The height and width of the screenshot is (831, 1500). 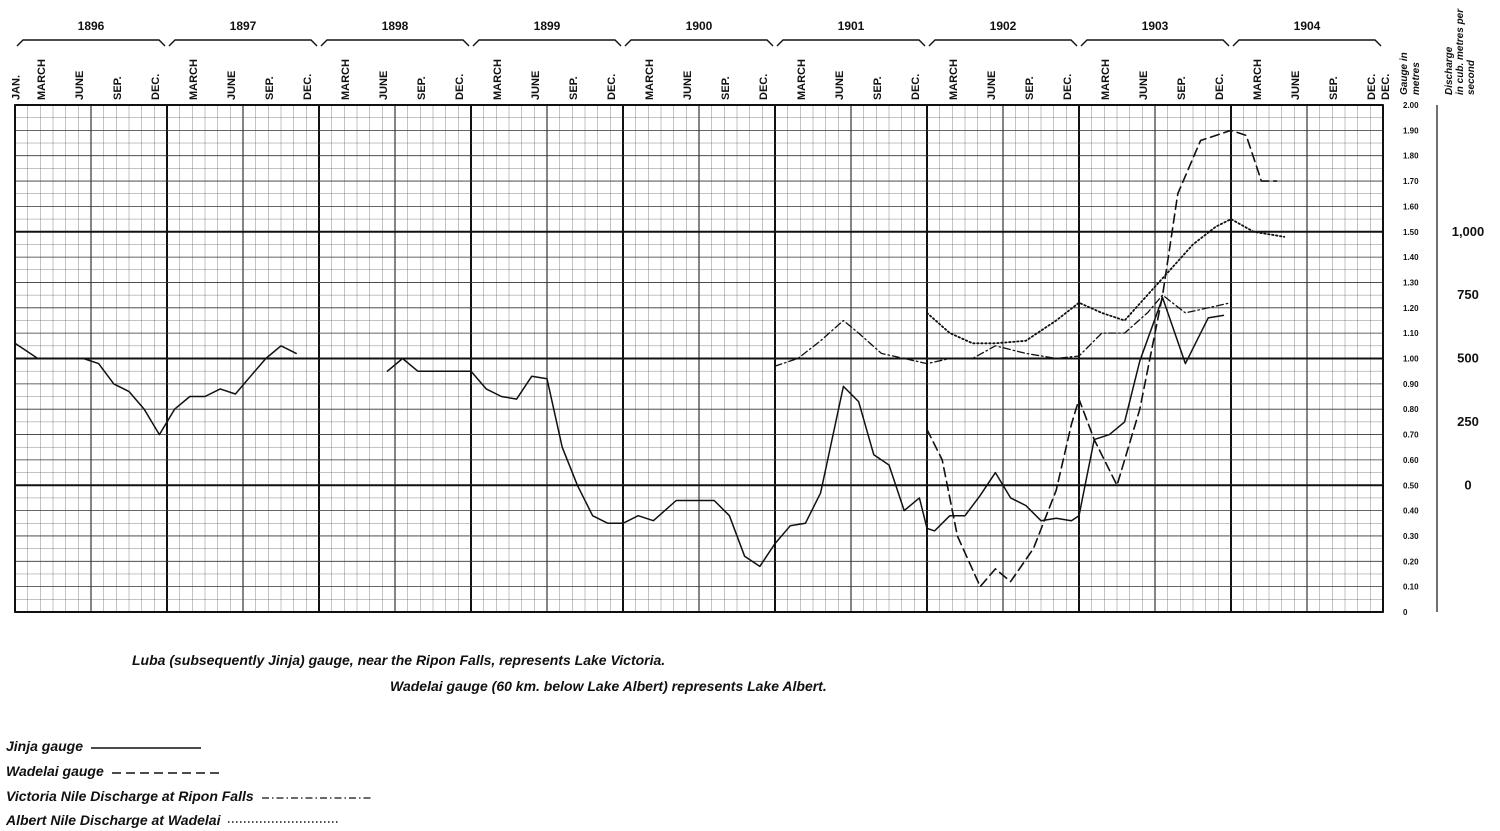 What do you see at coordinates (45, 746) in the screenshot?
I see `legend-label: Jinja gauge` at bounding box center [45, 746].